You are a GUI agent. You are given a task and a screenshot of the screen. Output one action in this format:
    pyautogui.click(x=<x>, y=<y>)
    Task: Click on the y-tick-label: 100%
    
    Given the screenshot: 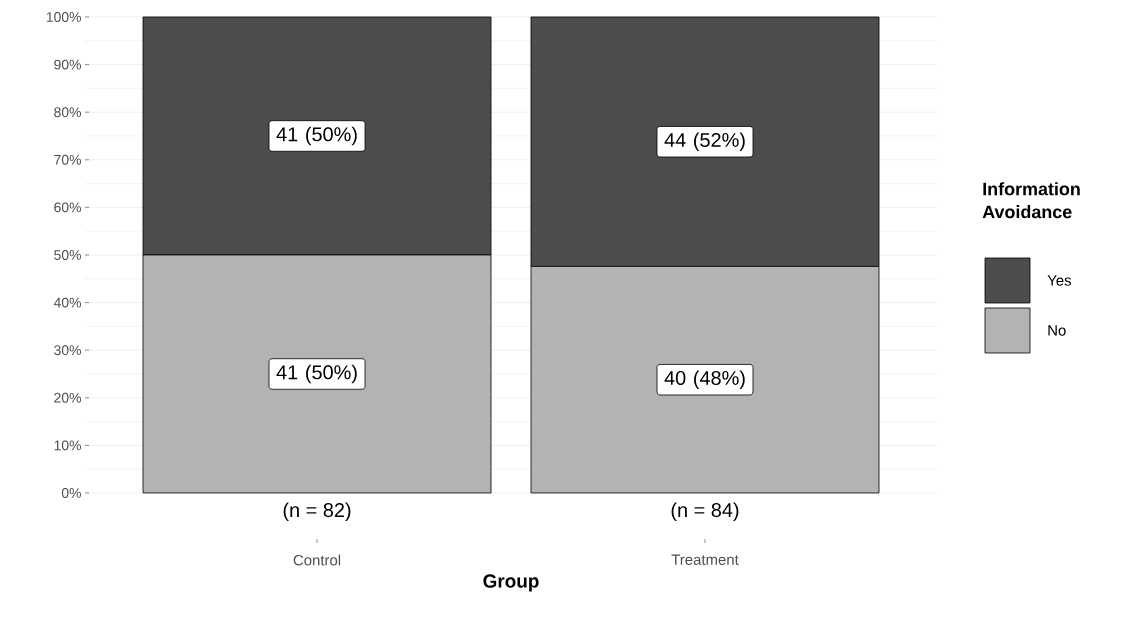 What is the action you would take?
    pyautogui.click(x=63, y=17)
    